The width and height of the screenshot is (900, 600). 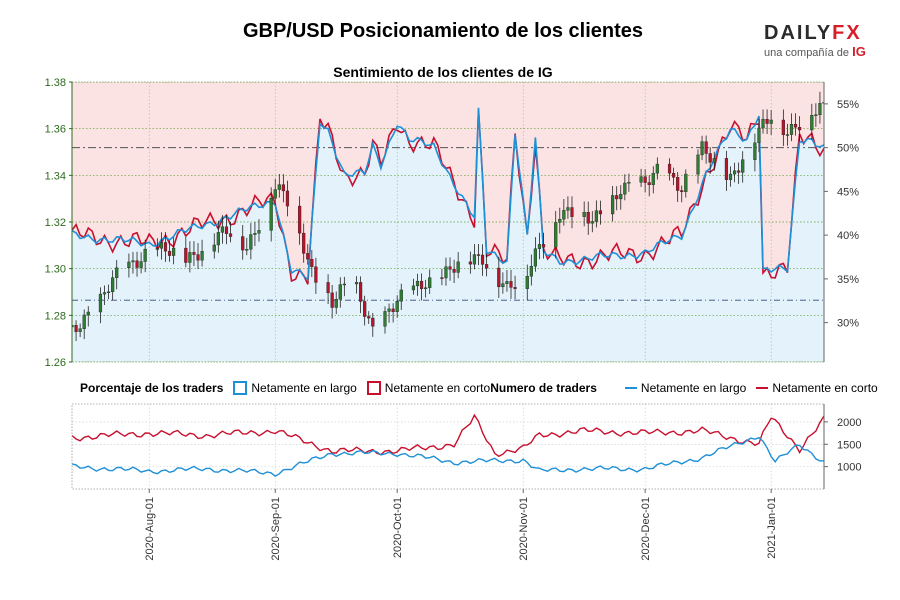 What do you see at coordinates (543, 388) in the screenshot?
I see `legend-num-title: Numero de traders` at bounding box center [543, 388].